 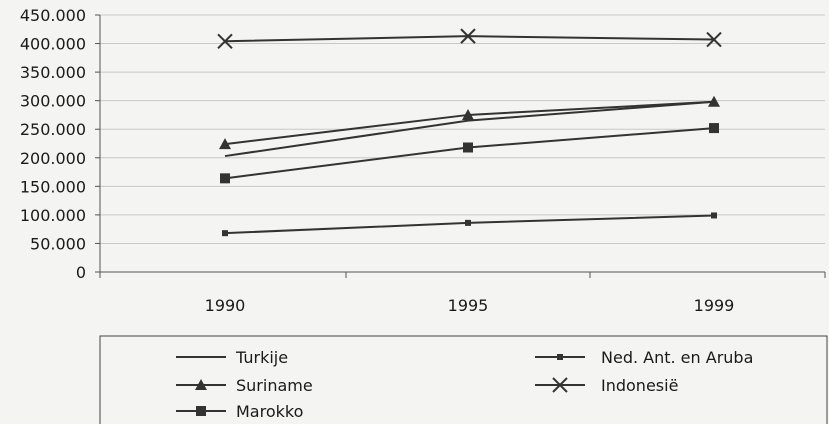 What do you see at coordinates (53, 44) in the screenshot?
I see `y-tick-label: 400.000` at bounding box center [53, 44].